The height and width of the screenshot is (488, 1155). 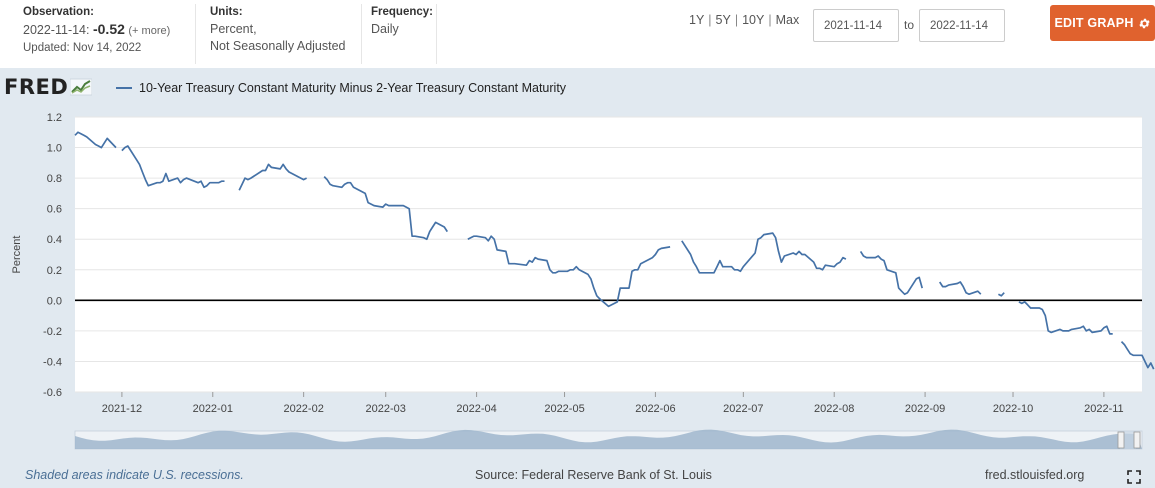 I want to click on observation-value: -0.52, so click(x=108, y=29).